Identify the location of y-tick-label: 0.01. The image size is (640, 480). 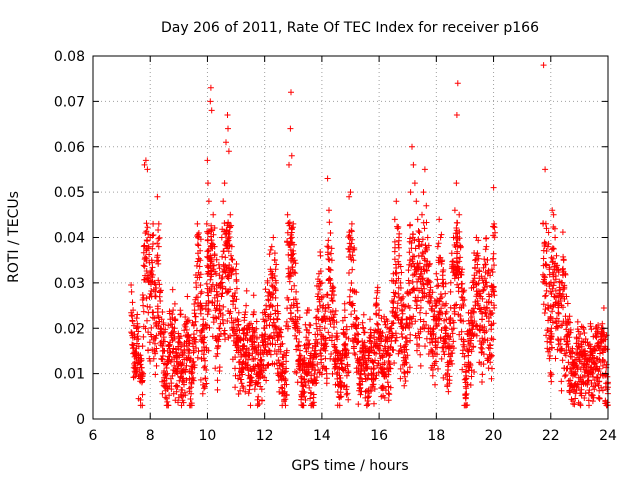
(69, 375).